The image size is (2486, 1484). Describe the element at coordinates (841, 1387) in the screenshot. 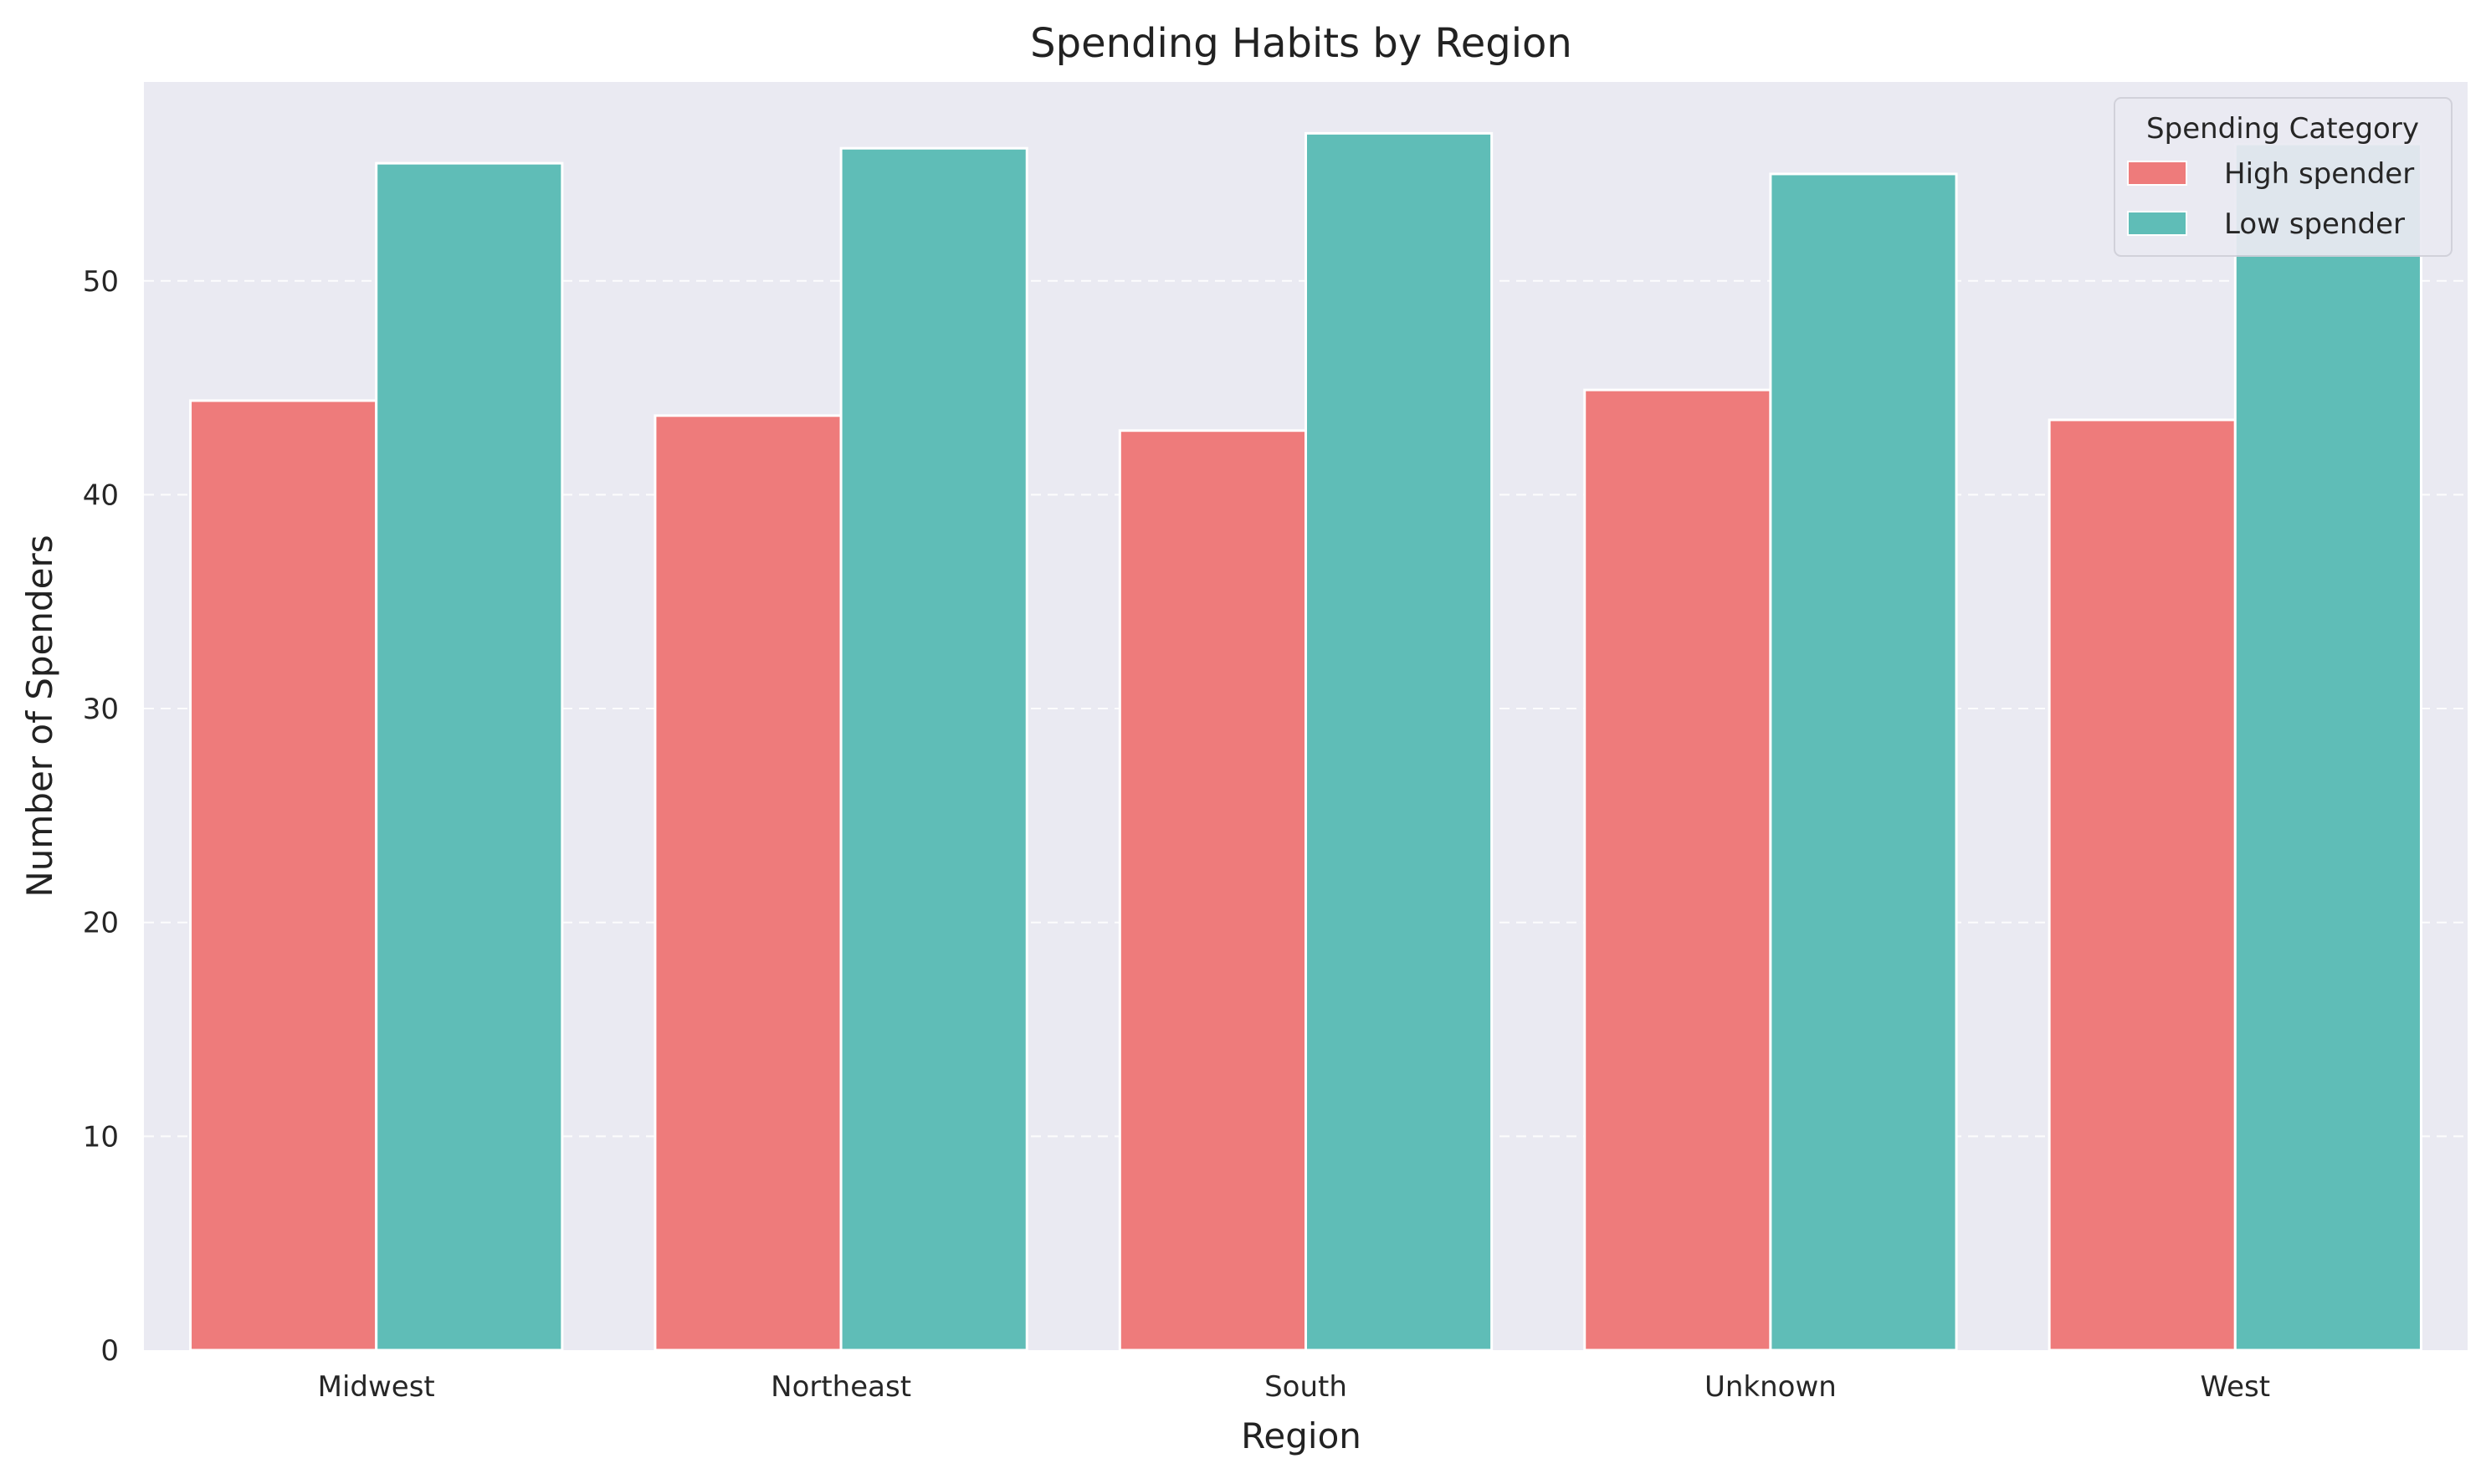

I see `x-tick-label: Northeast` at that location.